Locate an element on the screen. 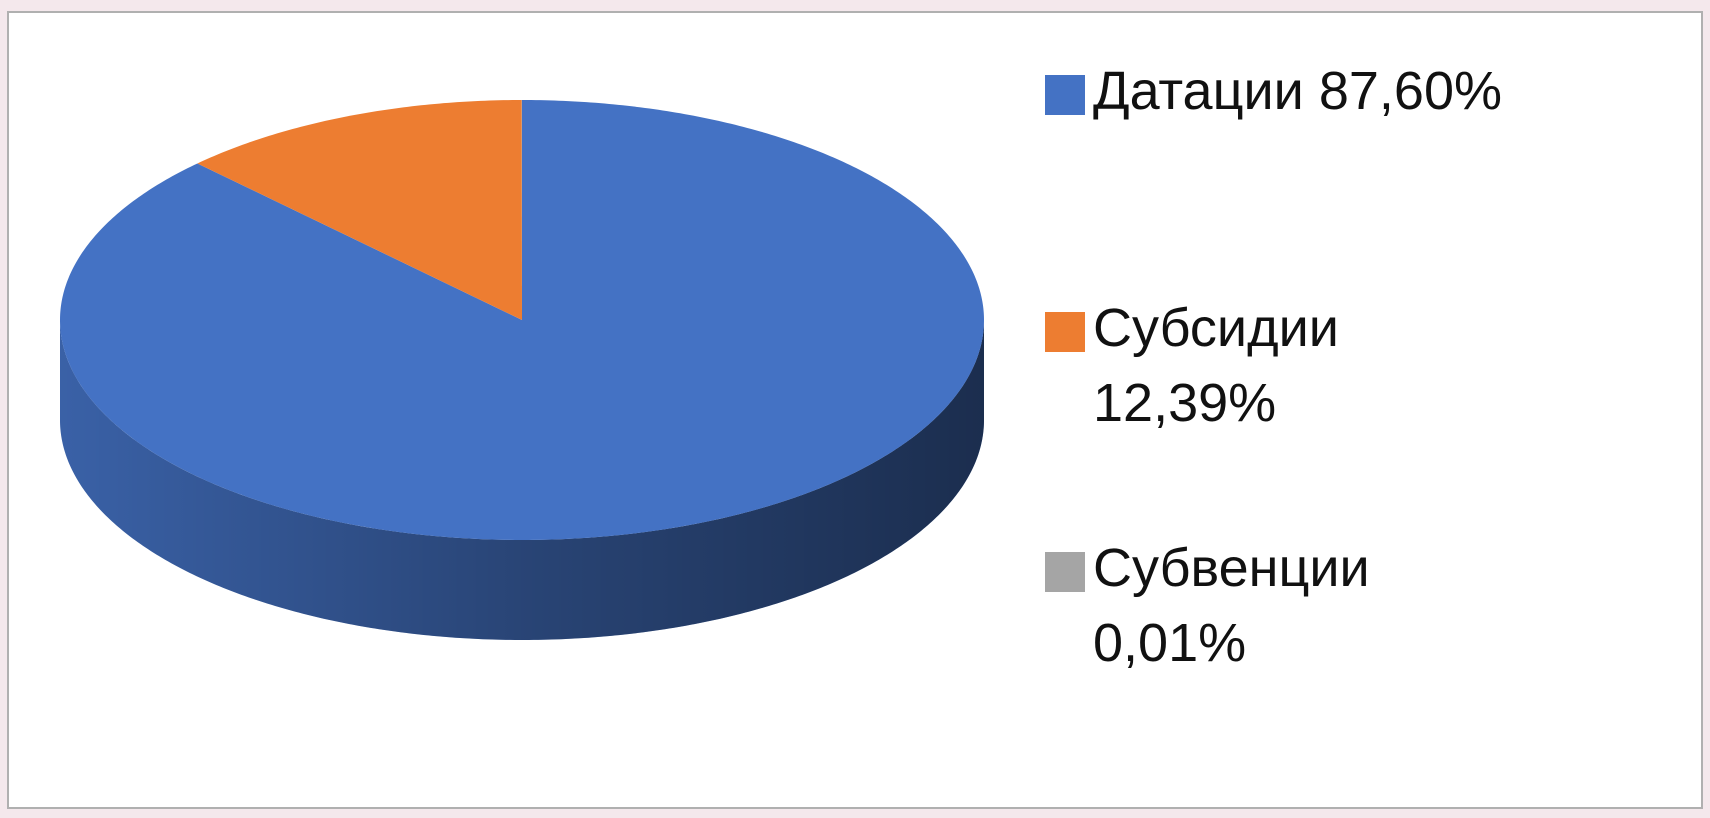  legend-value: 12,39% is located at coordinates (1184, 403).